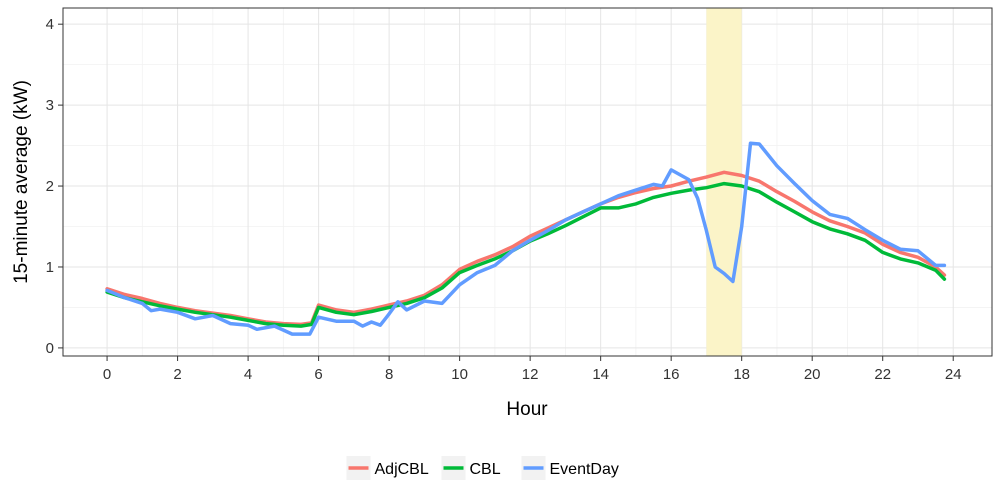 The height and width of the screenshot is (487, 994). I want to click on legend-item-cbl: CBL, so click(471, 468).